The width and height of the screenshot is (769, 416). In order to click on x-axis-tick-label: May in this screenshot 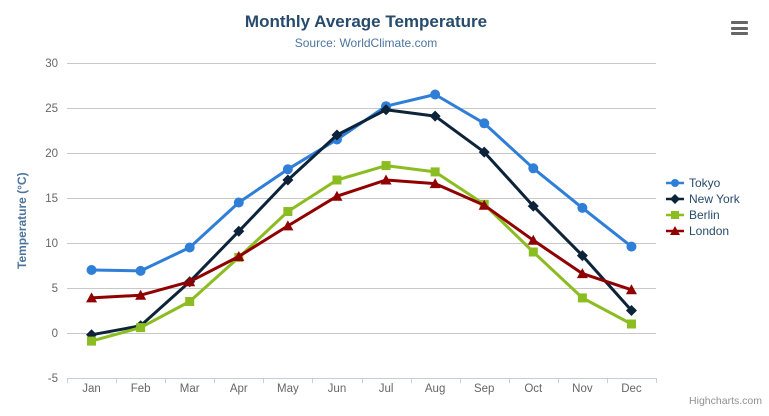, I will do `click(288, 389)`.